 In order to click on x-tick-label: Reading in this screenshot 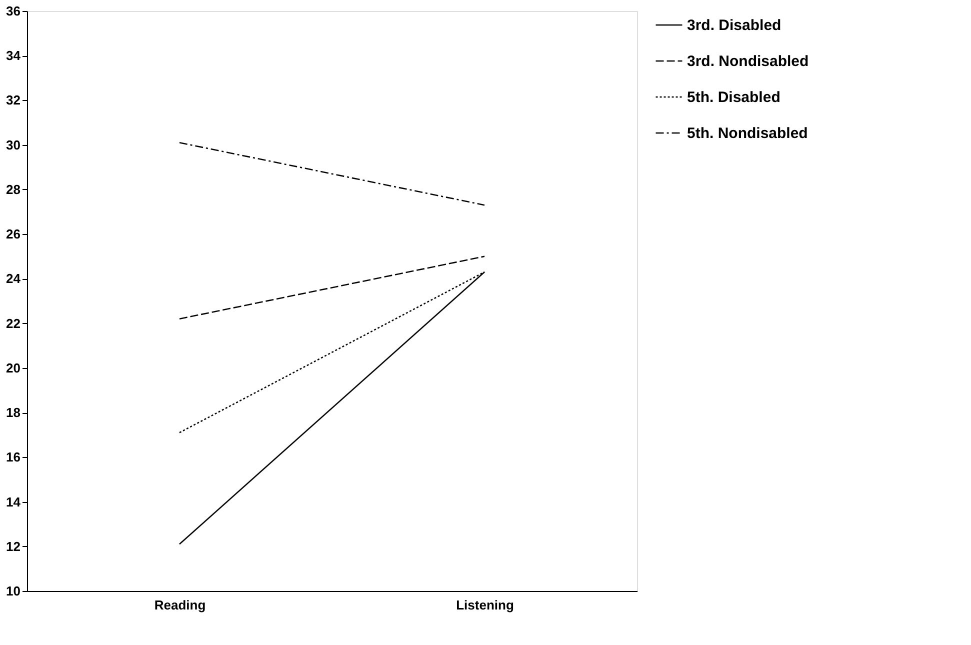, I will do `click(180, 605)`.